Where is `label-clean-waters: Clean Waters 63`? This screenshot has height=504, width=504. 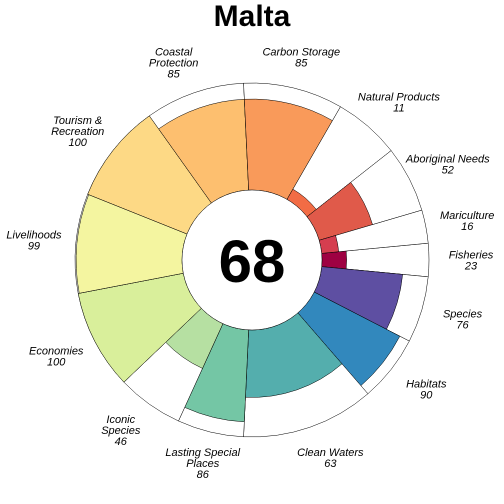 label-clean-waters: Clean Waters 63 is located at coordinates (330, 458).